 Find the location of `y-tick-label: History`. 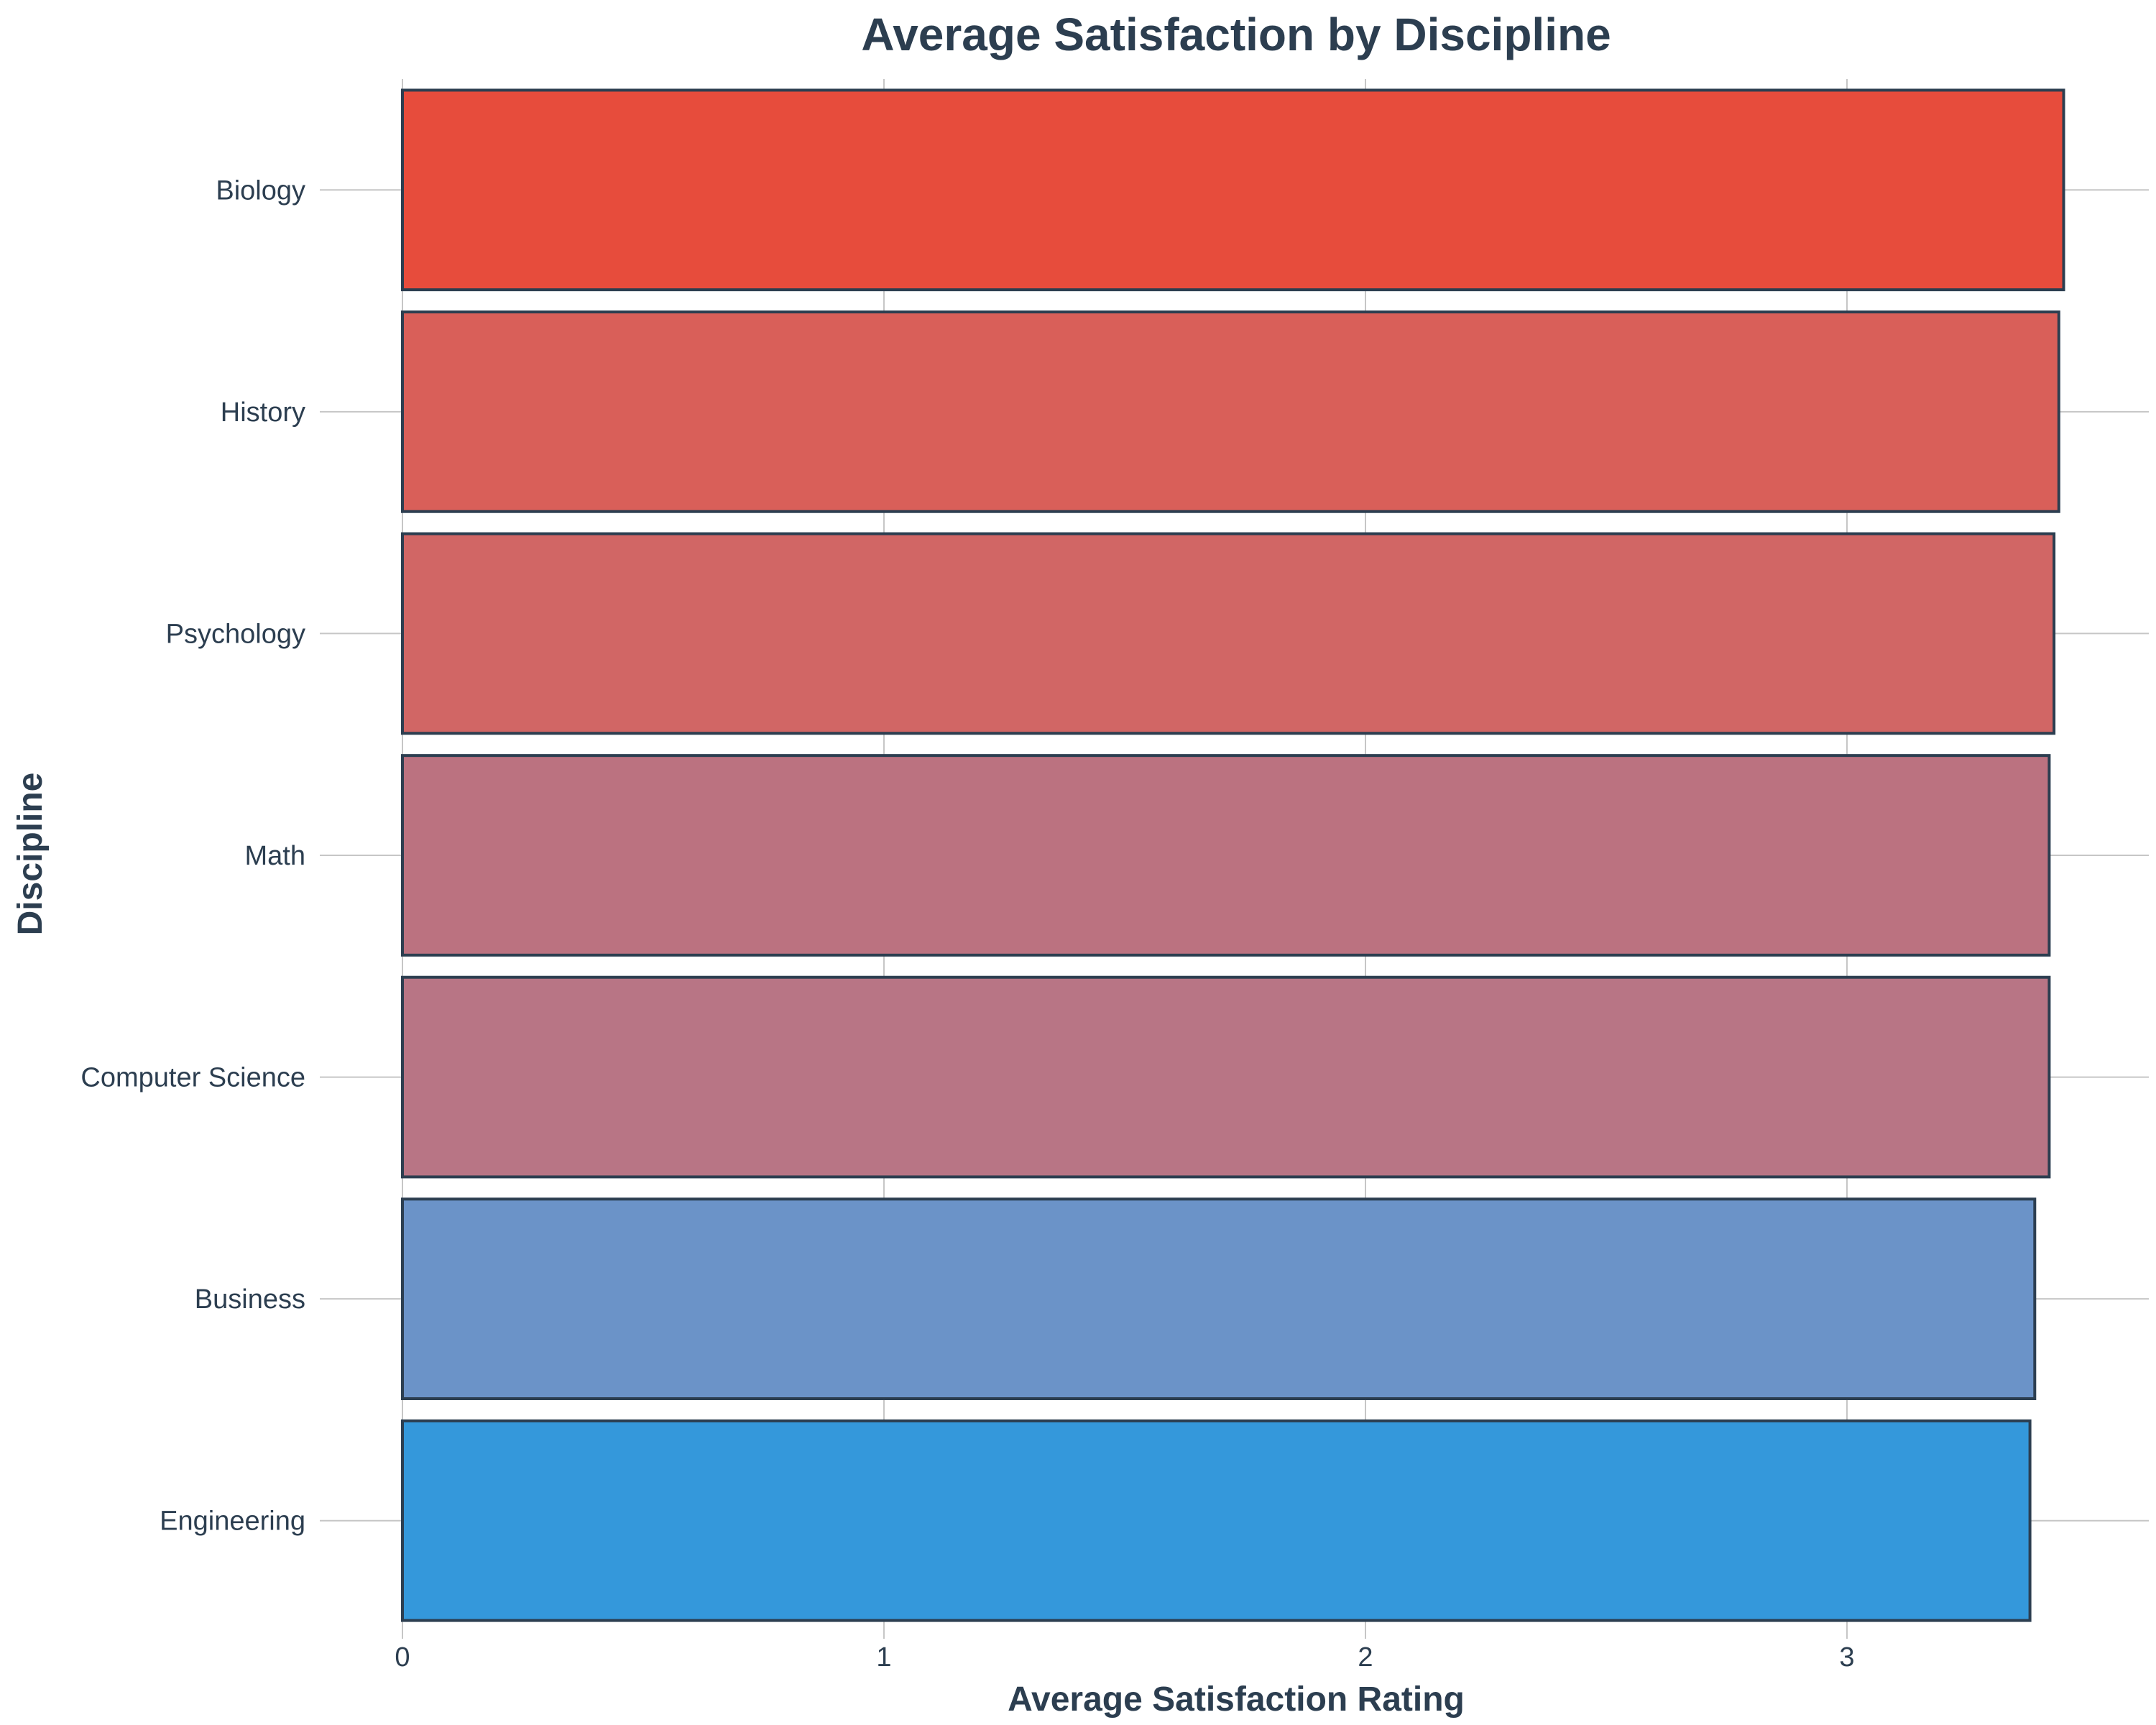

y-tick-label: History is located at coordinates (263, 412).